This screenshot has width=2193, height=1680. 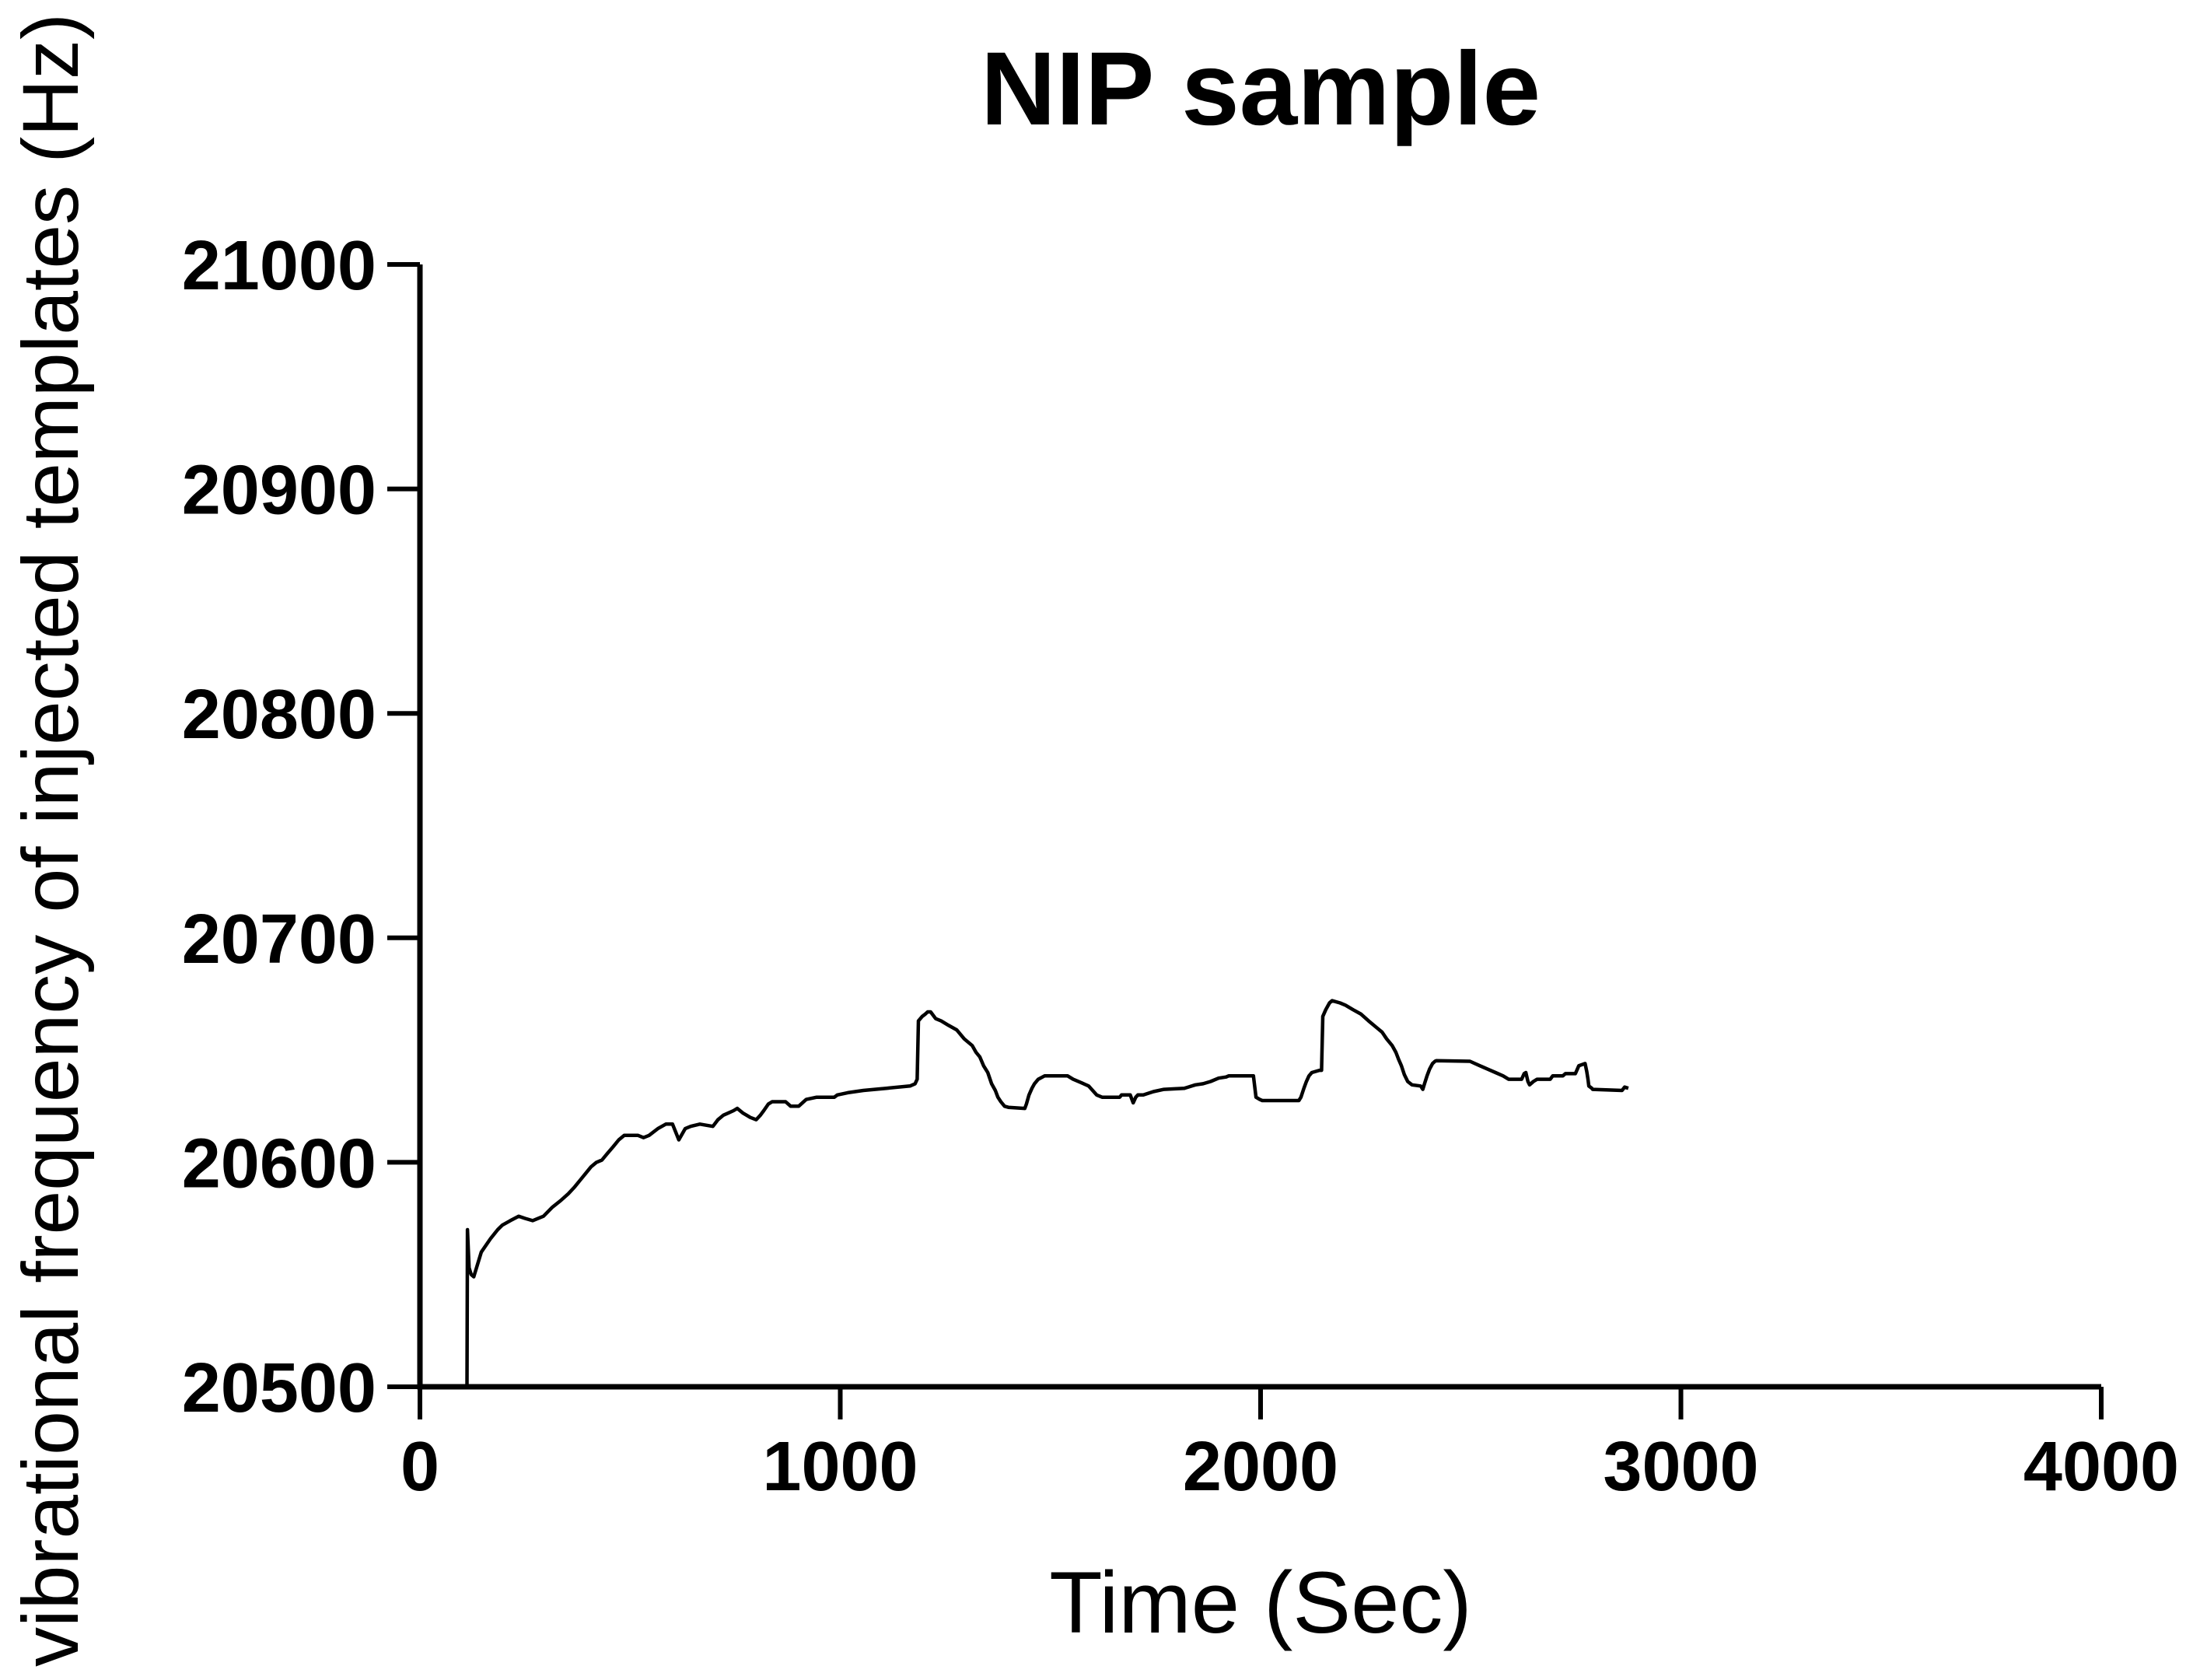 I want to click on chart-title: NIP sample, so click(x=1261, y=89).